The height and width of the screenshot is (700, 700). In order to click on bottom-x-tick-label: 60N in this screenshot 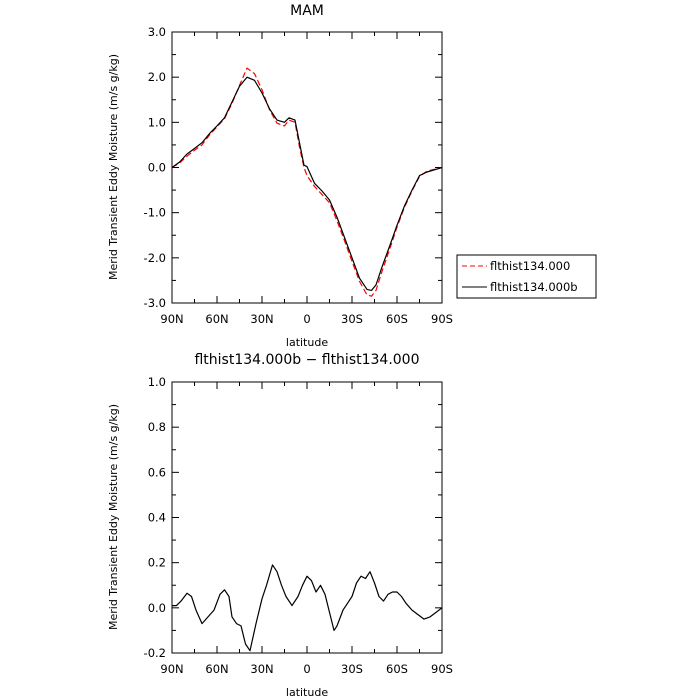, I will do `click(216, 669)`.